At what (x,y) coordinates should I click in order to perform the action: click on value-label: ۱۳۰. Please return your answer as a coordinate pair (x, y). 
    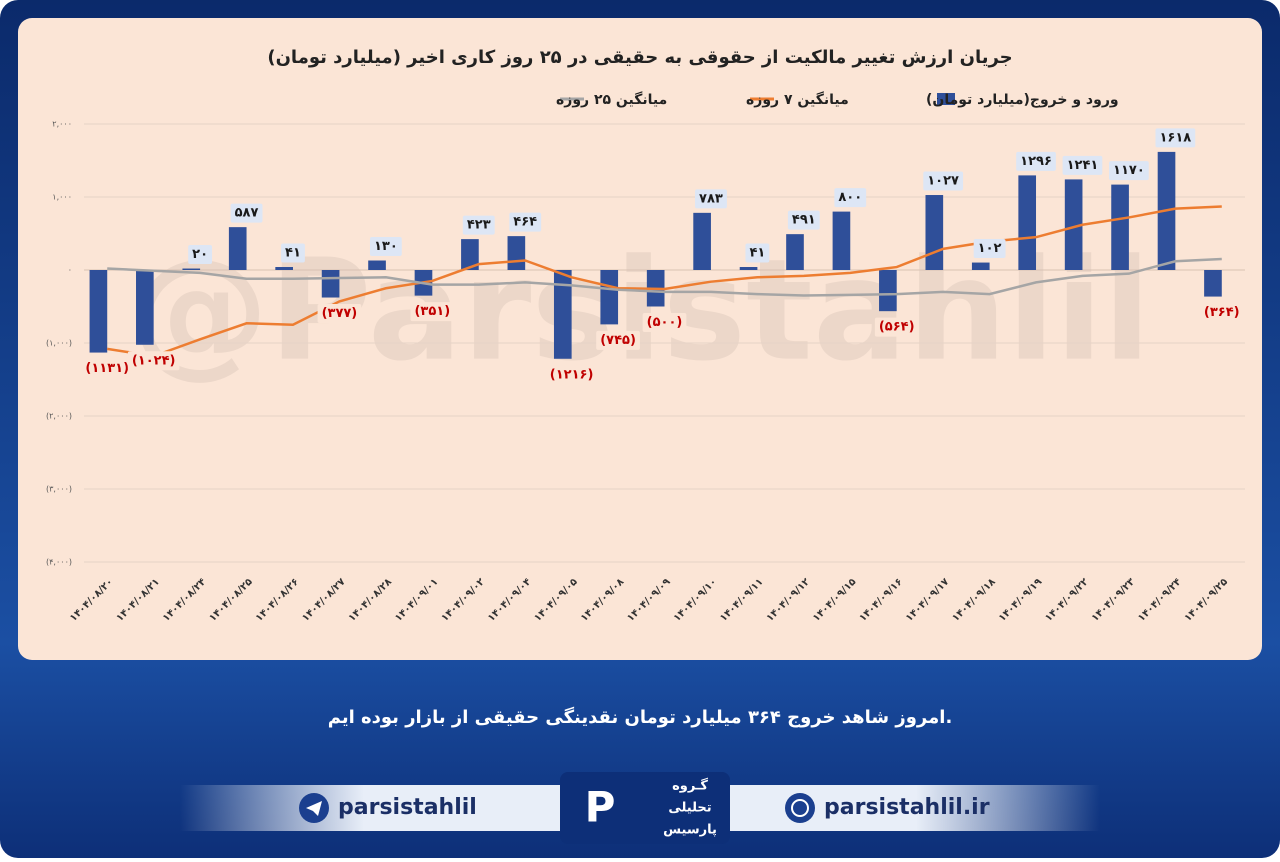
    Looking at the image, I should click on (385, 247).